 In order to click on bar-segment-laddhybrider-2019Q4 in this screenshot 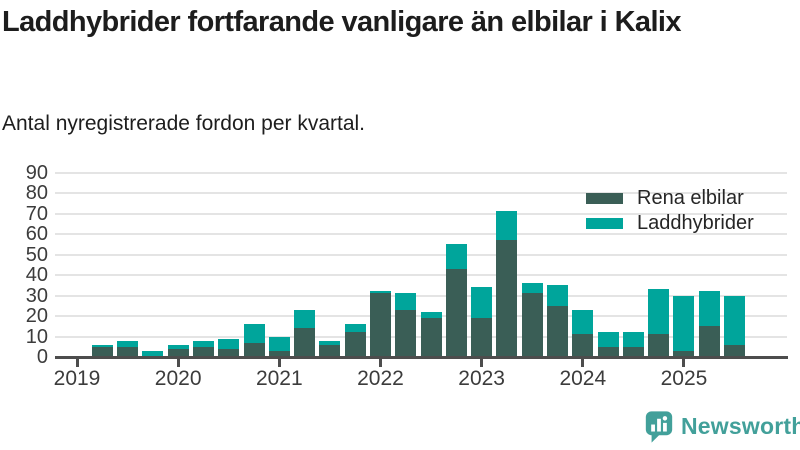, I will do `click(153, 353)`.